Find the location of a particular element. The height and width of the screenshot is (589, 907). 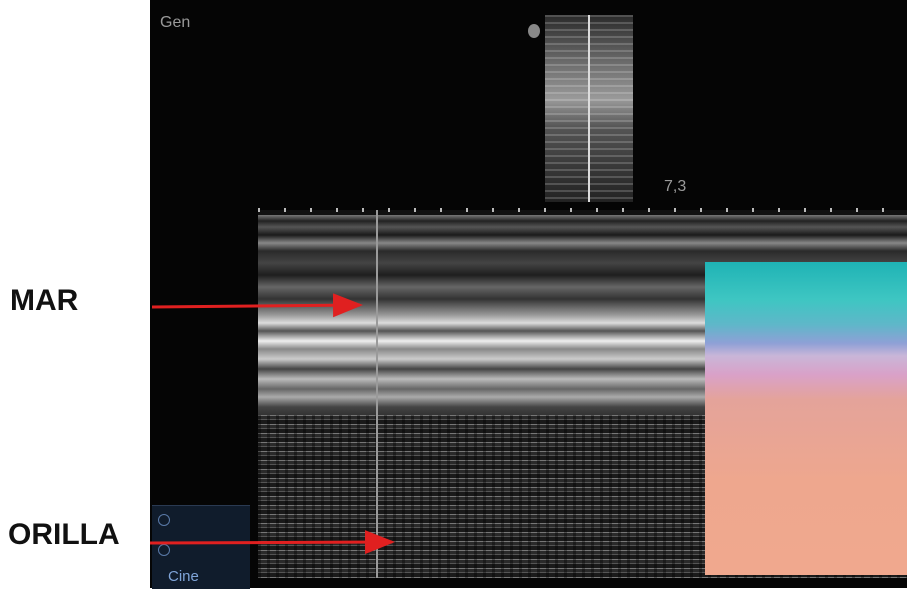

mode-label: Gen is located at coordinates (175, 22).